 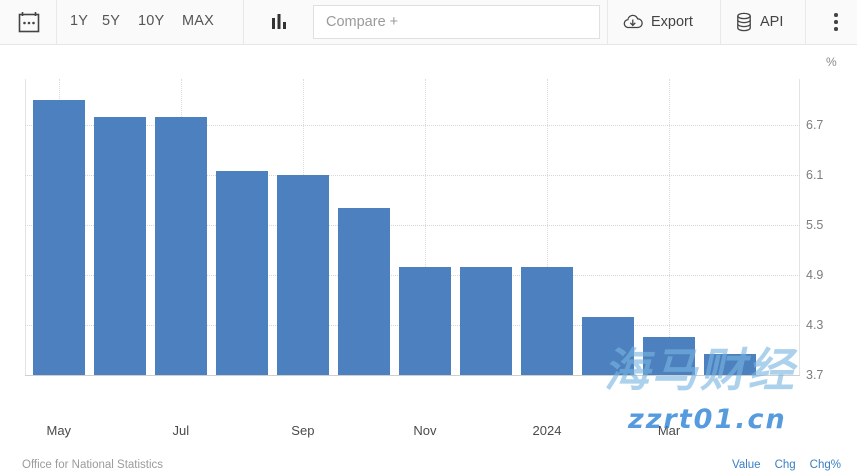 I want to click on calendar-icon, so click(x=29, y=22).